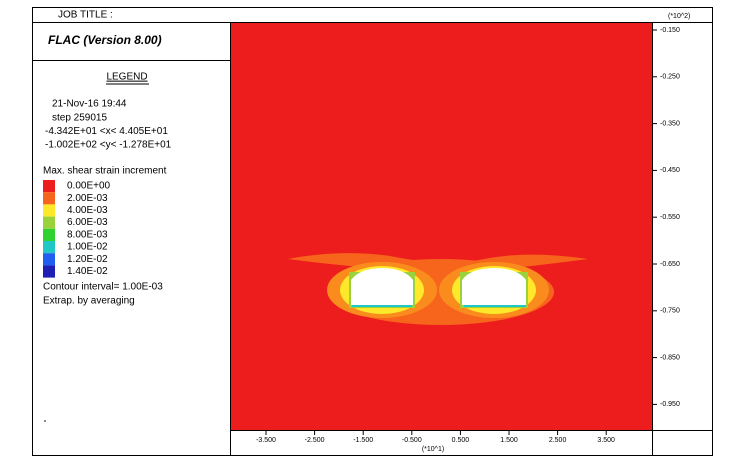 This screenshot has width=750, height=460. I want to click on y-tick-label: -0.350, so click(670, 123).